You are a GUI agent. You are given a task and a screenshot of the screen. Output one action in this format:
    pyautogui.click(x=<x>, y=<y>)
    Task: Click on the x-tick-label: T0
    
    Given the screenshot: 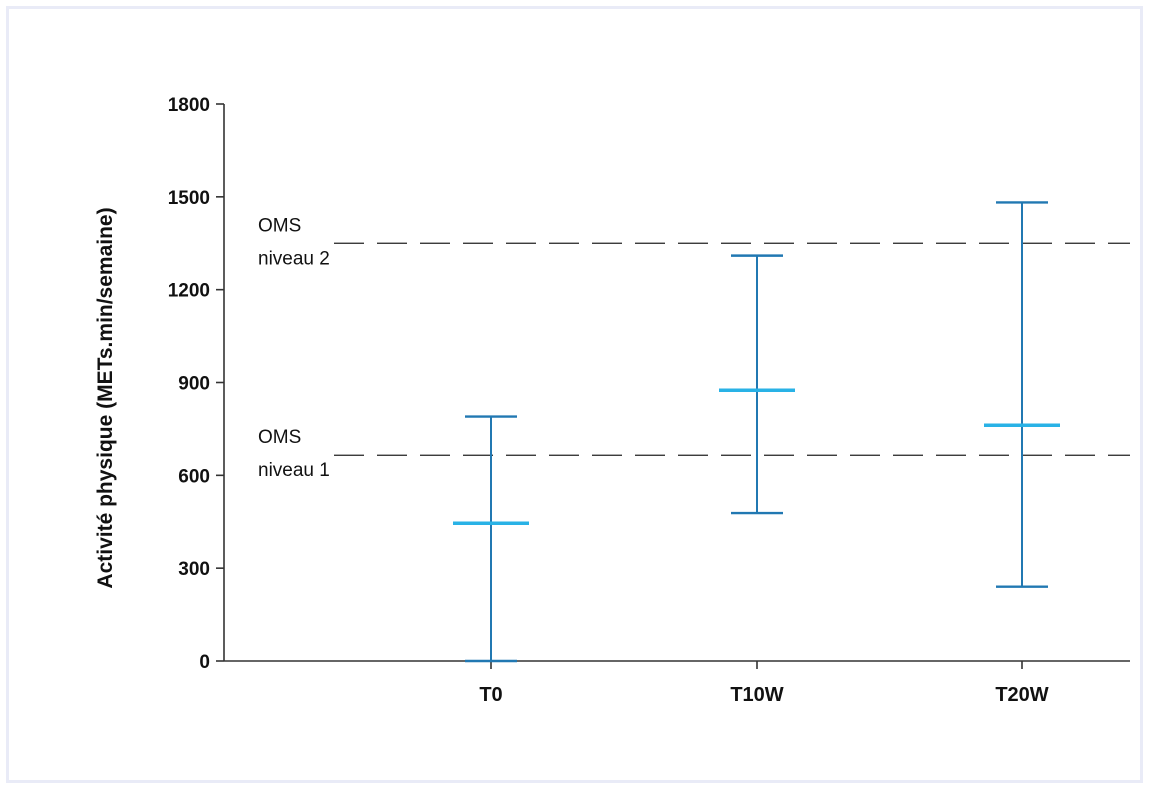 What is the action you would take?
    pyautogui.click(x=490, y=695)
    